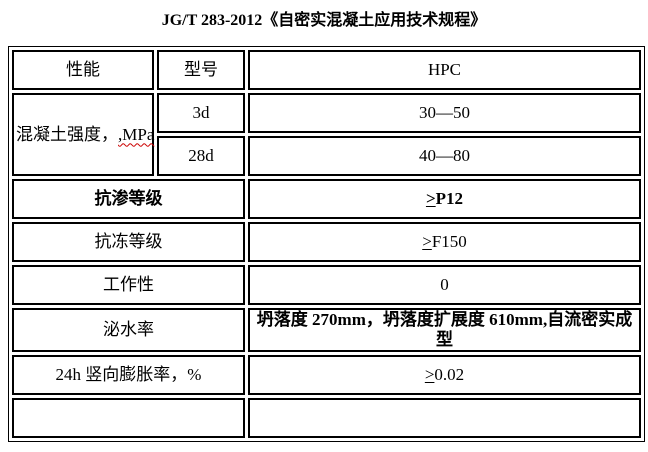 This screenshot has width=648, height=452. What do you see at coordinates (201, 70) in the screenshot?
I see `header-model-cell: 型号` at bounding box center [201, 70].